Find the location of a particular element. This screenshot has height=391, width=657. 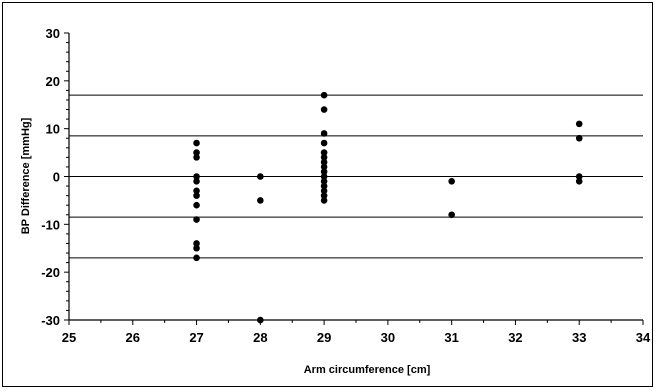

x-tick-labels: 25 26 27 28 29 30 31 32 33 34 is located at coordinates (356, 337).